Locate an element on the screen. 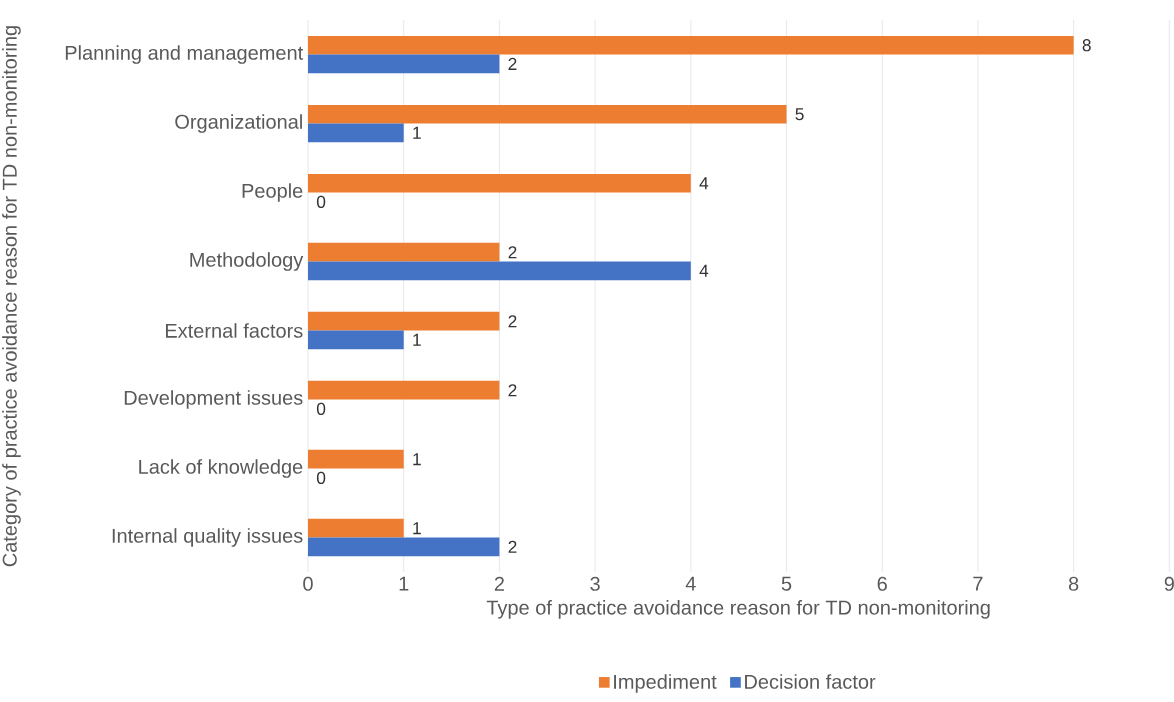  y-tick-label: Organizational is located at coordinates (238, 123).